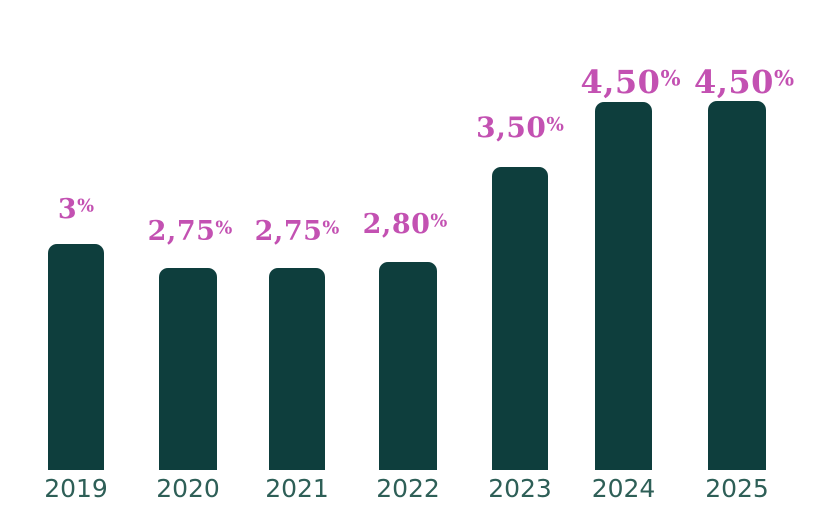 The image size is (832, 520). I want to click on value-label-2021: 2,75%, so click(297, 231).